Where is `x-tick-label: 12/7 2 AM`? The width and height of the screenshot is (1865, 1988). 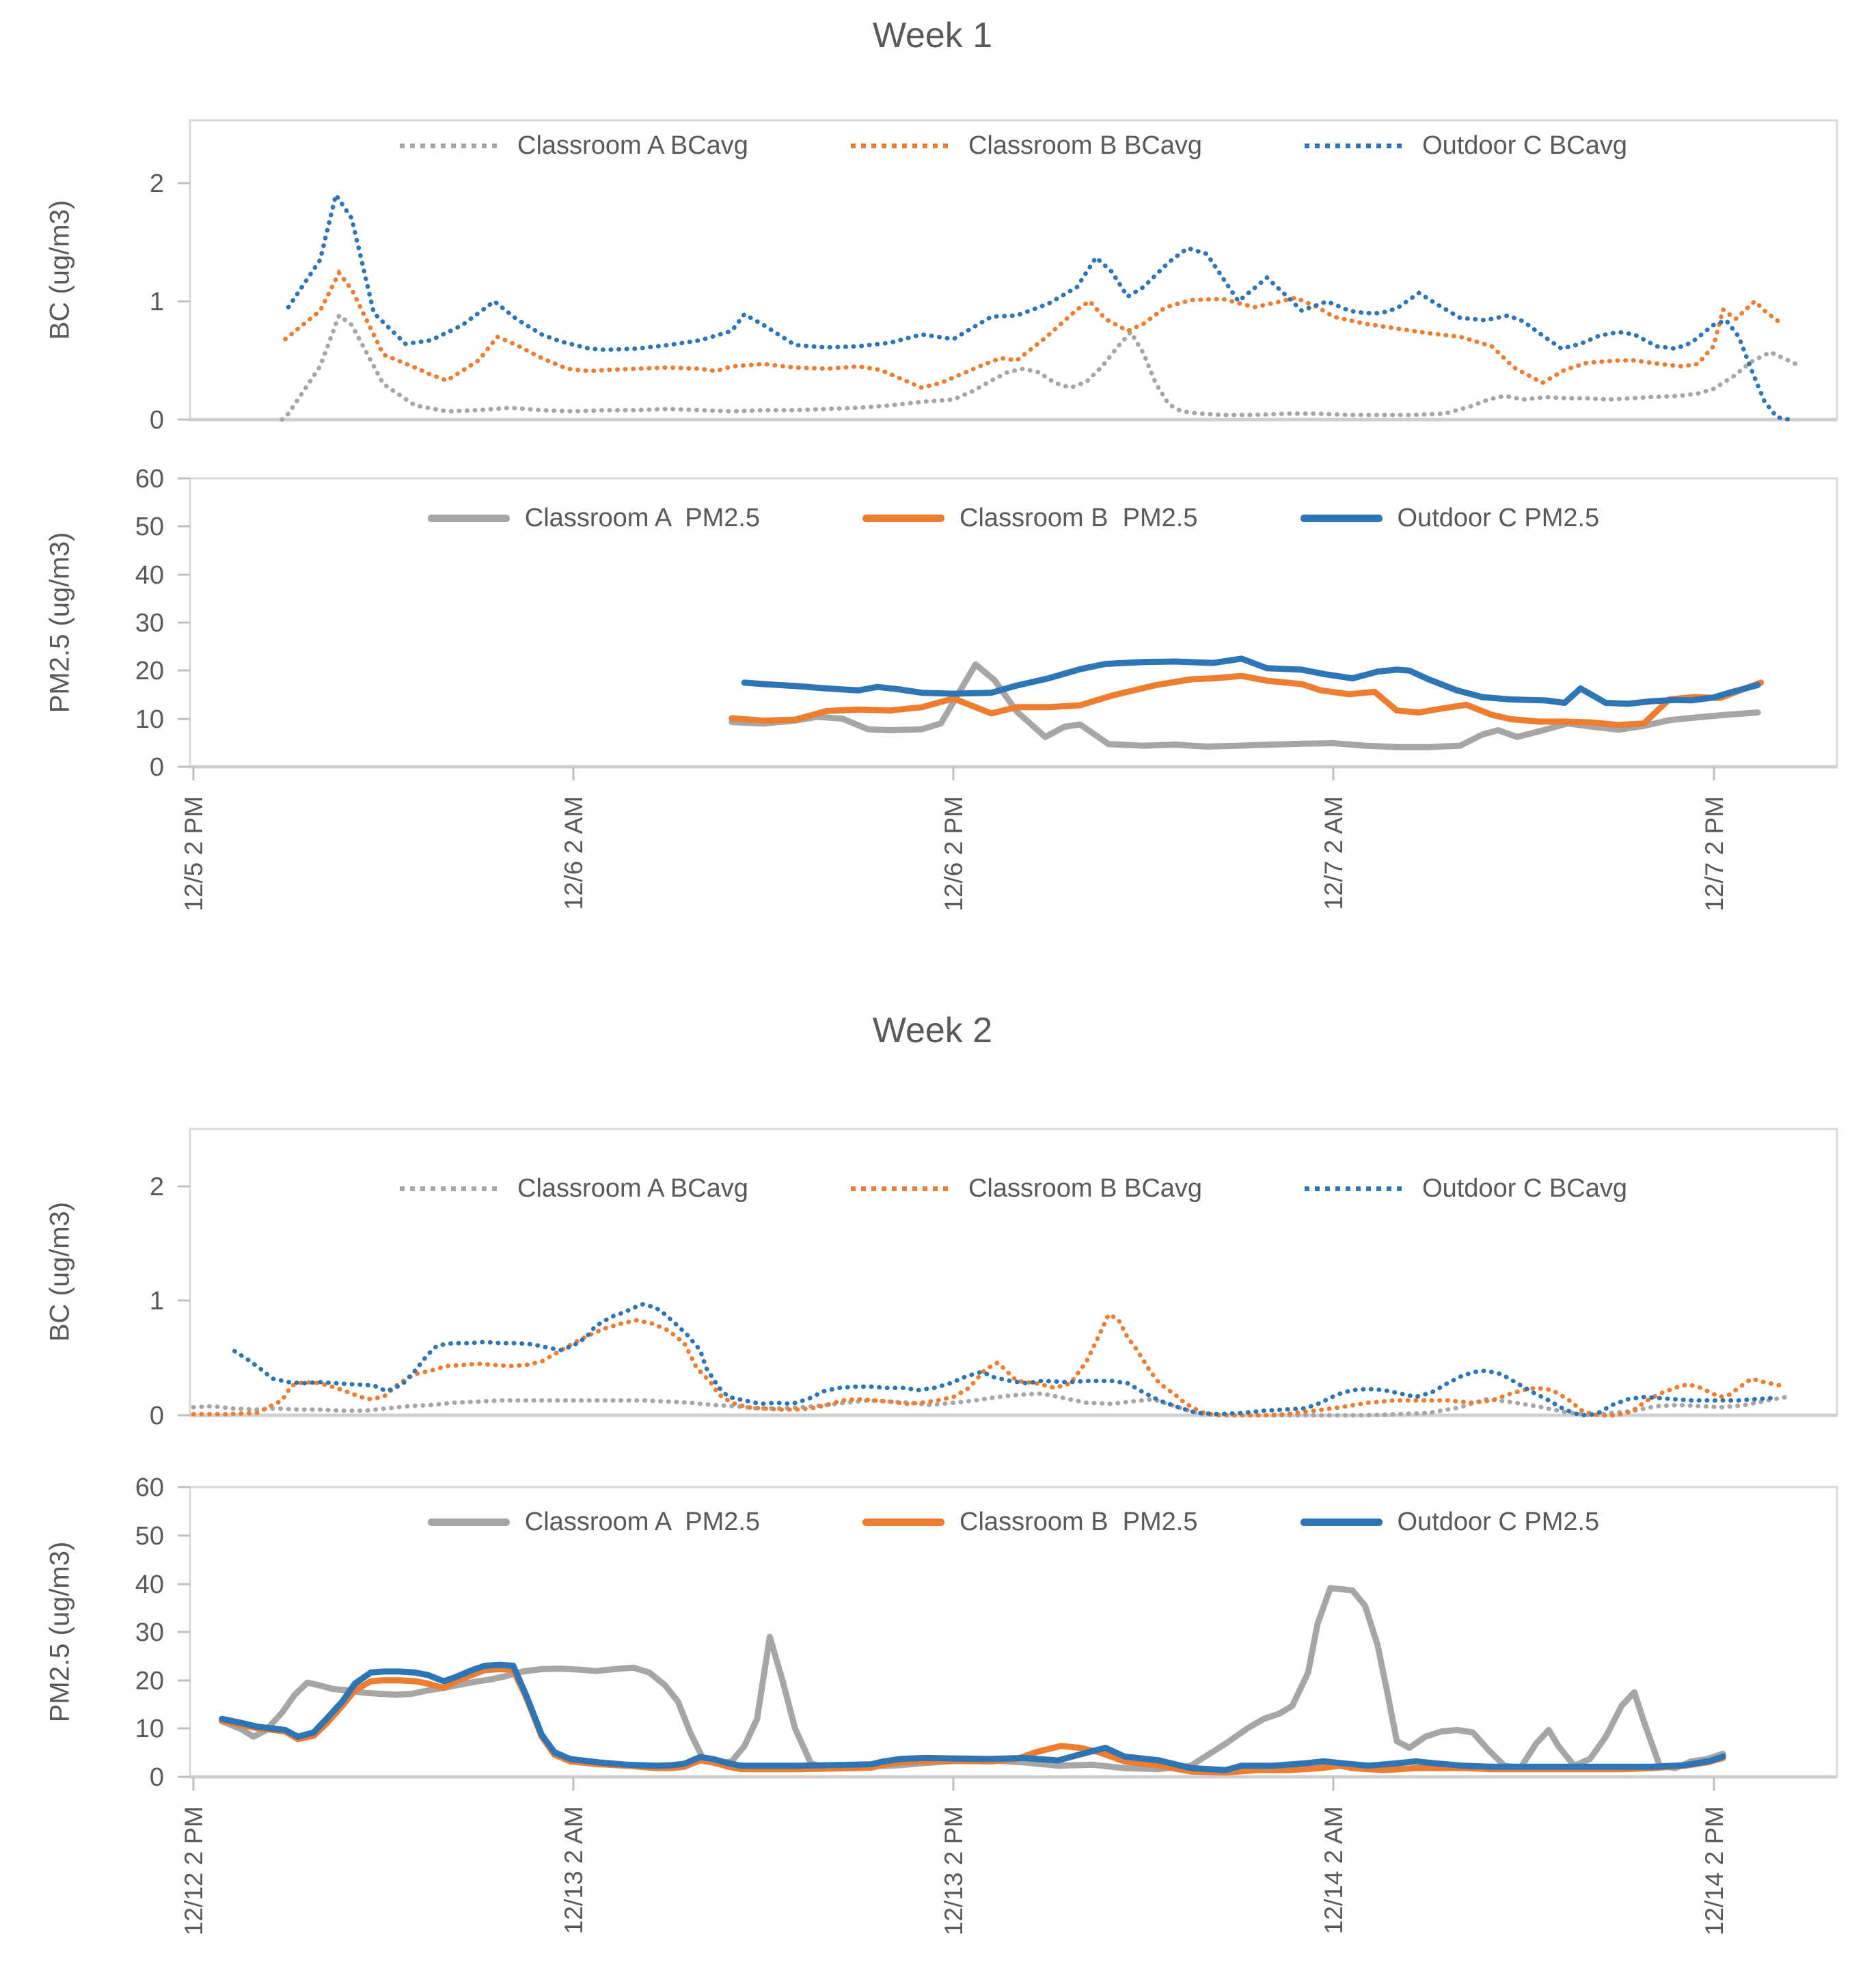 x-tick-label: 12/7 2 AM is located at coordinates (1334, 853).